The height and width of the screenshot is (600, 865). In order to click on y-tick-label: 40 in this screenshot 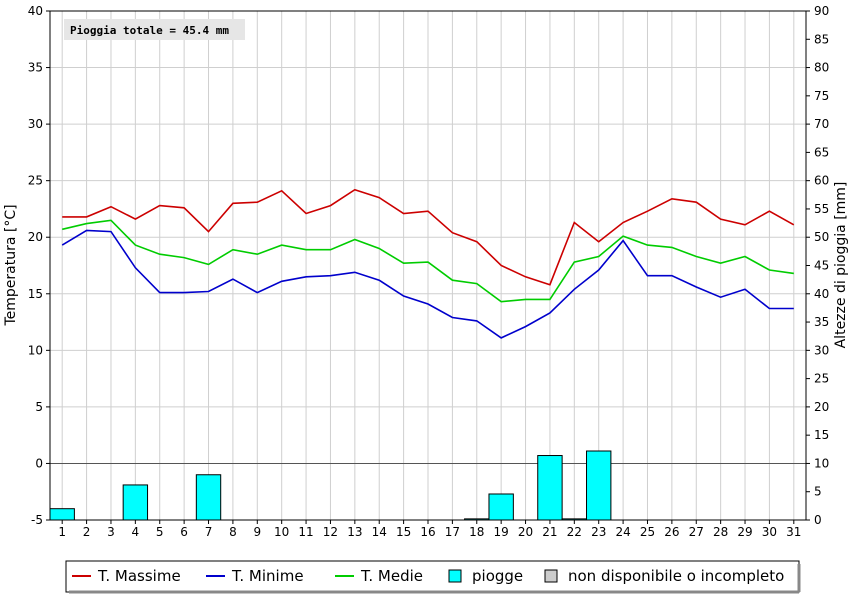, I will do `click(35, 11)`.